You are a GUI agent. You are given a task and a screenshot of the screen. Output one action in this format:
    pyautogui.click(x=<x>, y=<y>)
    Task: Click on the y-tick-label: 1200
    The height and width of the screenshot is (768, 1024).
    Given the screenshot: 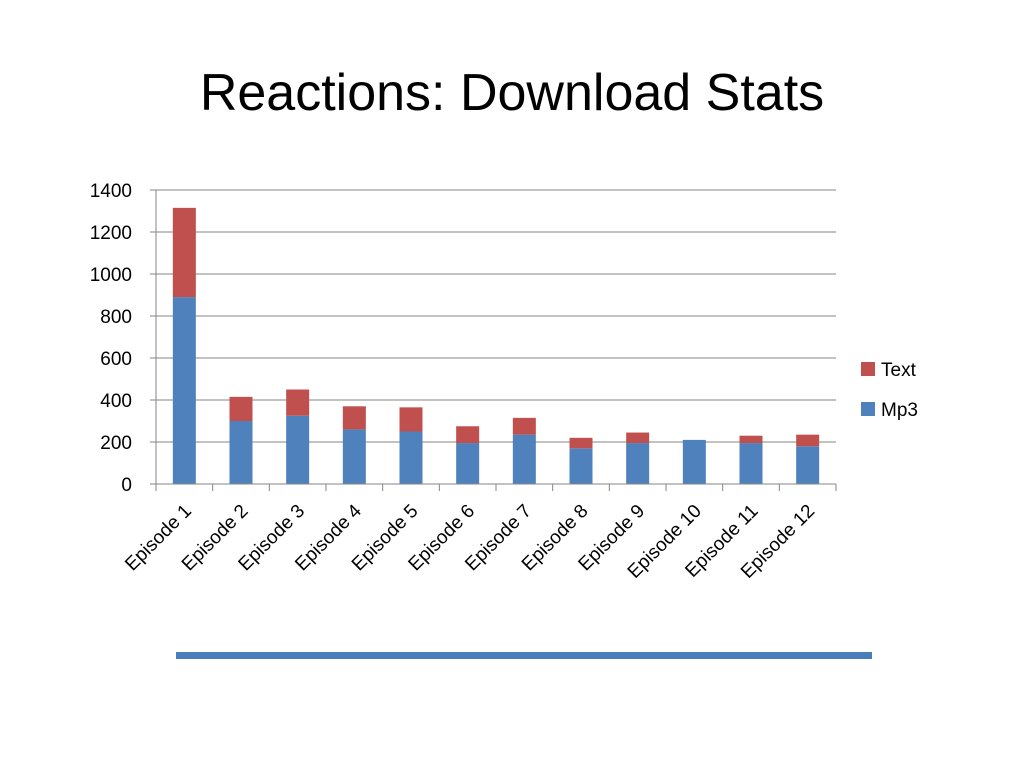 What is the action you would take?
    pyautogui.click(x=111, y=233)
    